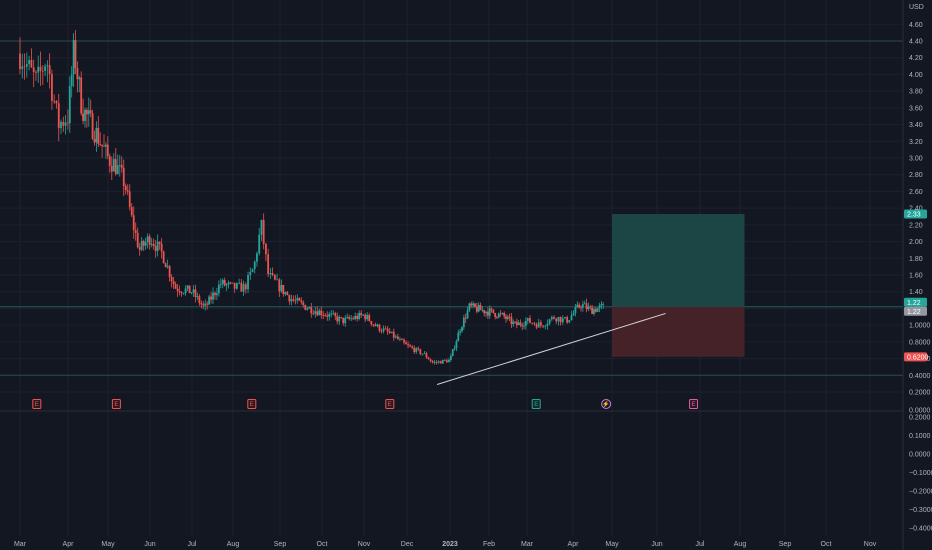  I want to click on split-marker-icon: ⚡, so click(606, 404).